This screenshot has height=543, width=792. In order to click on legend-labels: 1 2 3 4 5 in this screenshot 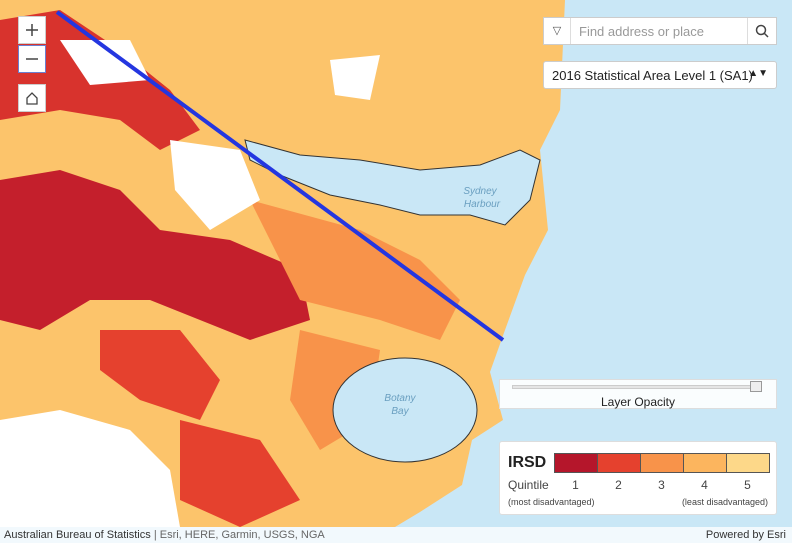, I will do `click(661, 485)`.